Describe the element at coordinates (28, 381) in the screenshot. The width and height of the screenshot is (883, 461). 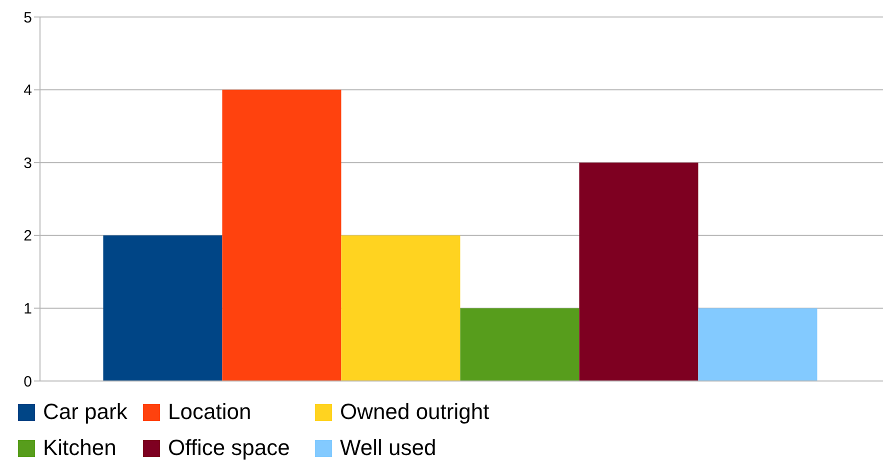
I see `y-tick-label: 0` at that location.